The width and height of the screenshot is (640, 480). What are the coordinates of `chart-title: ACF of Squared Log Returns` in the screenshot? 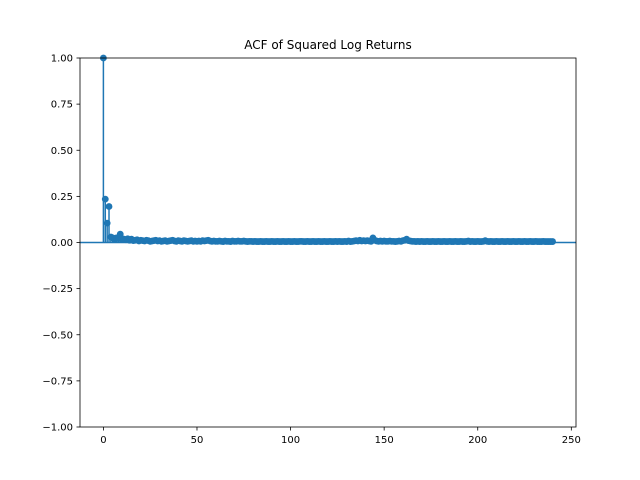 It's located at (327, 45).